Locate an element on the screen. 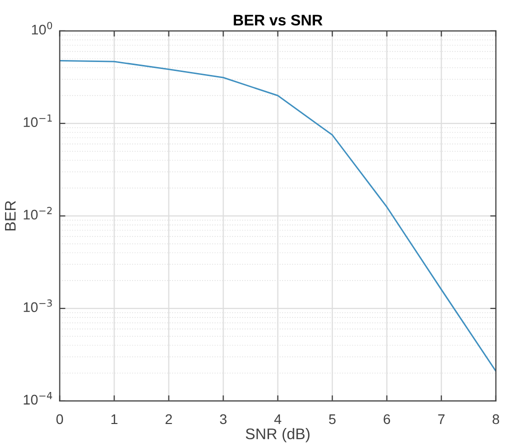 This screenshot has height=448, width=506. x-tick-label: 0 is located at coordinates (60, 419).